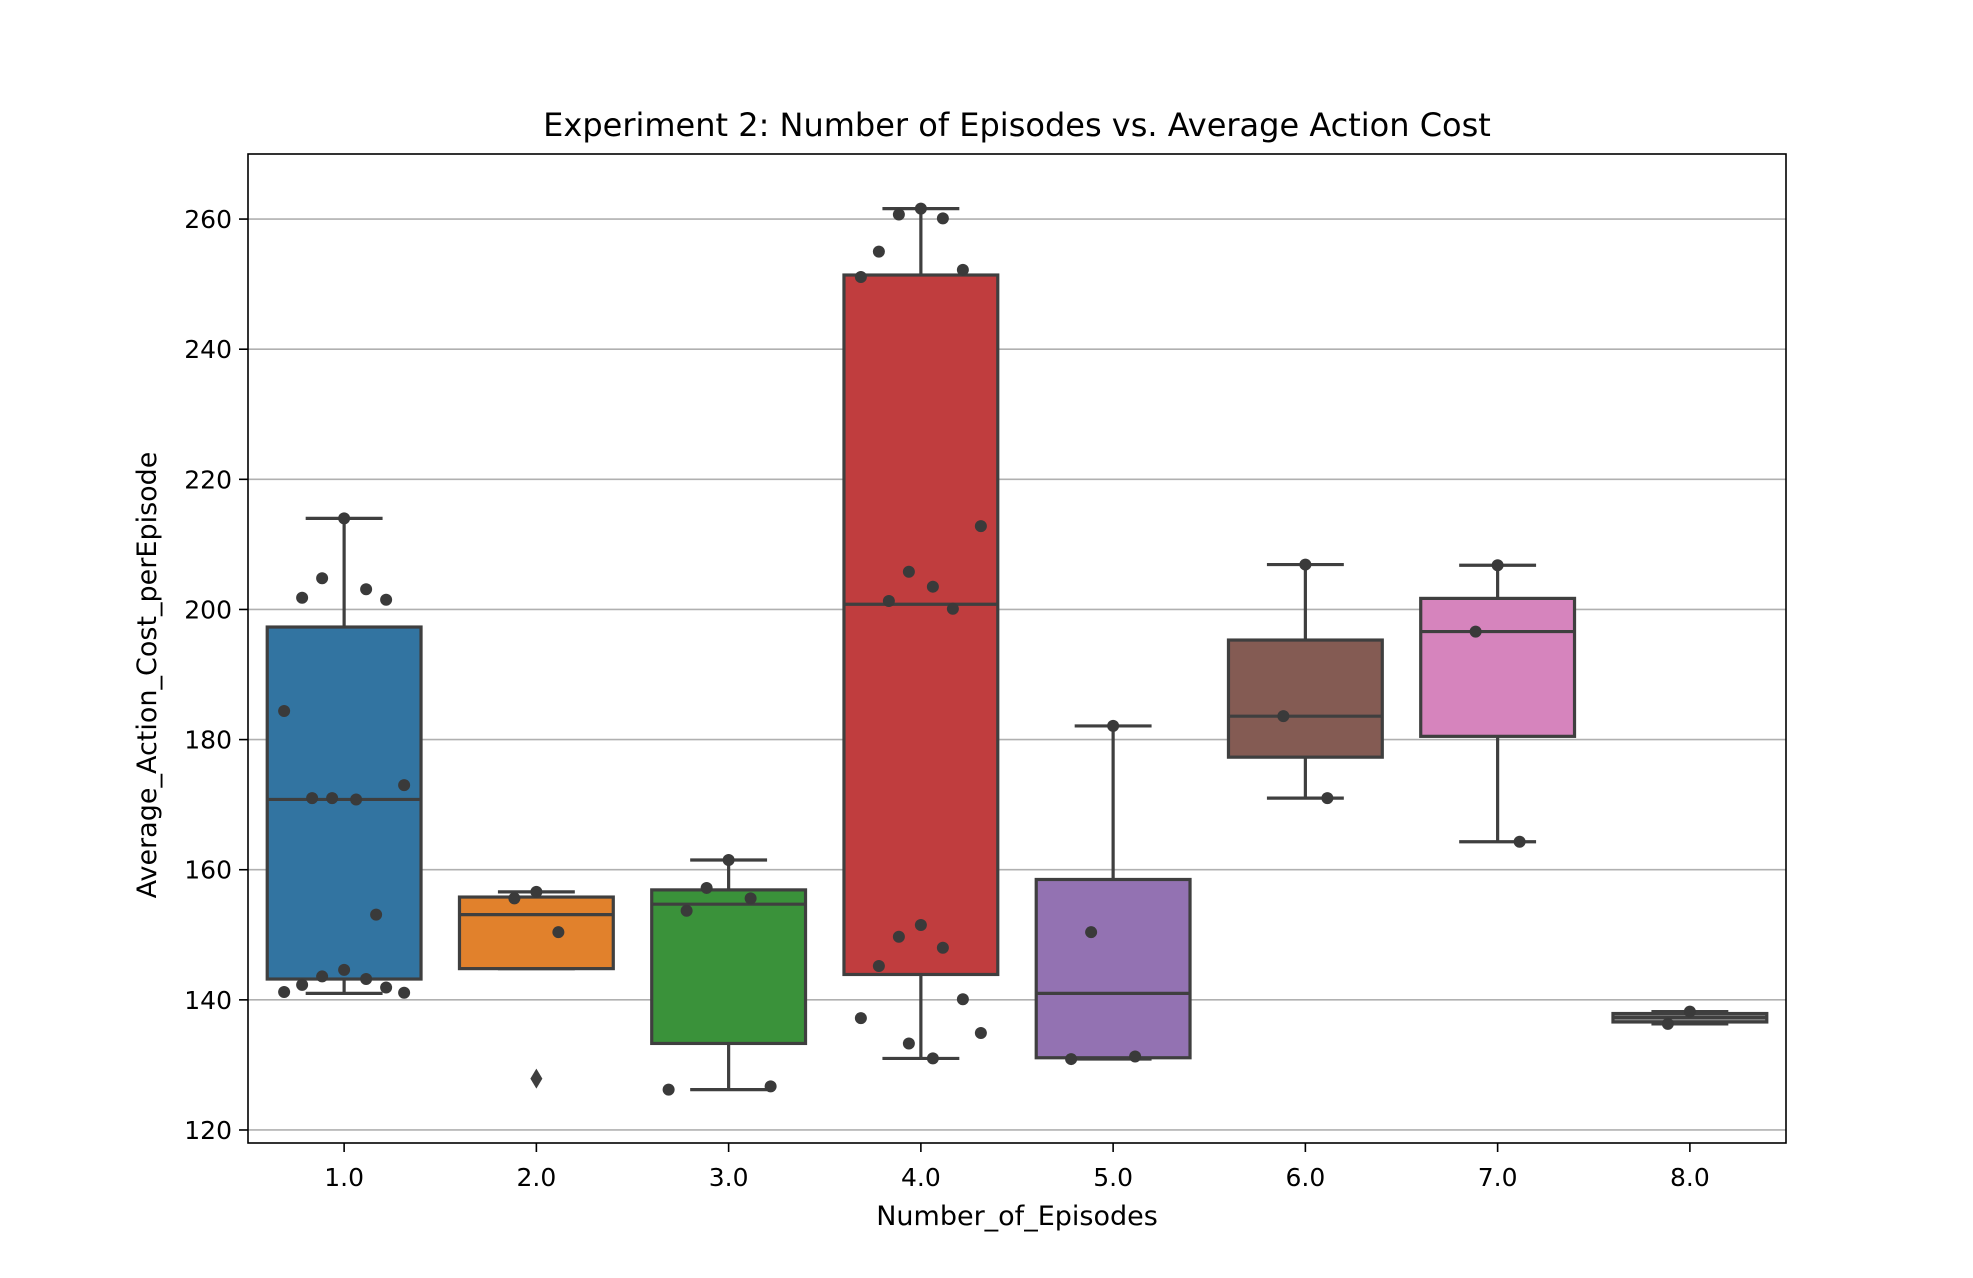  I want to click on box-6.0, so click(1305, 681).